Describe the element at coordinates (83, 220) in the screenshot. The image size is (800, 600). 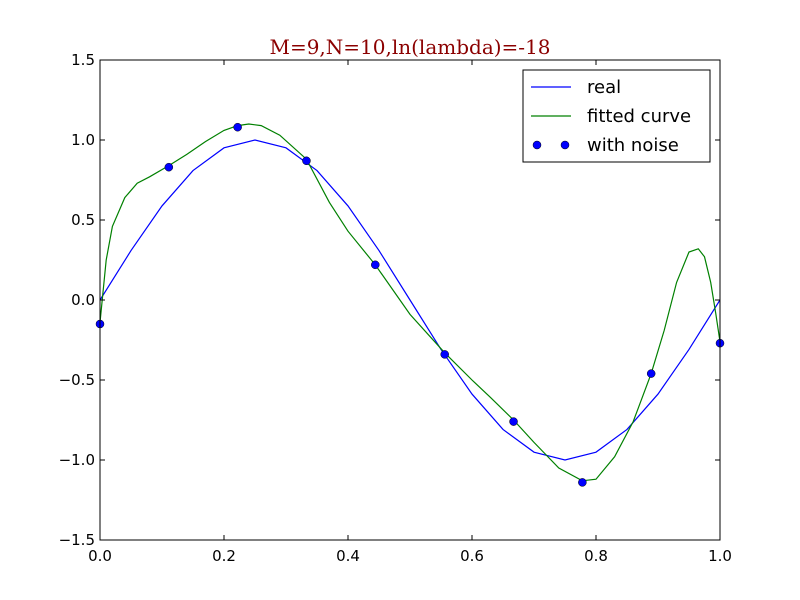
I see `y-tick-label: 0.5` at that location.